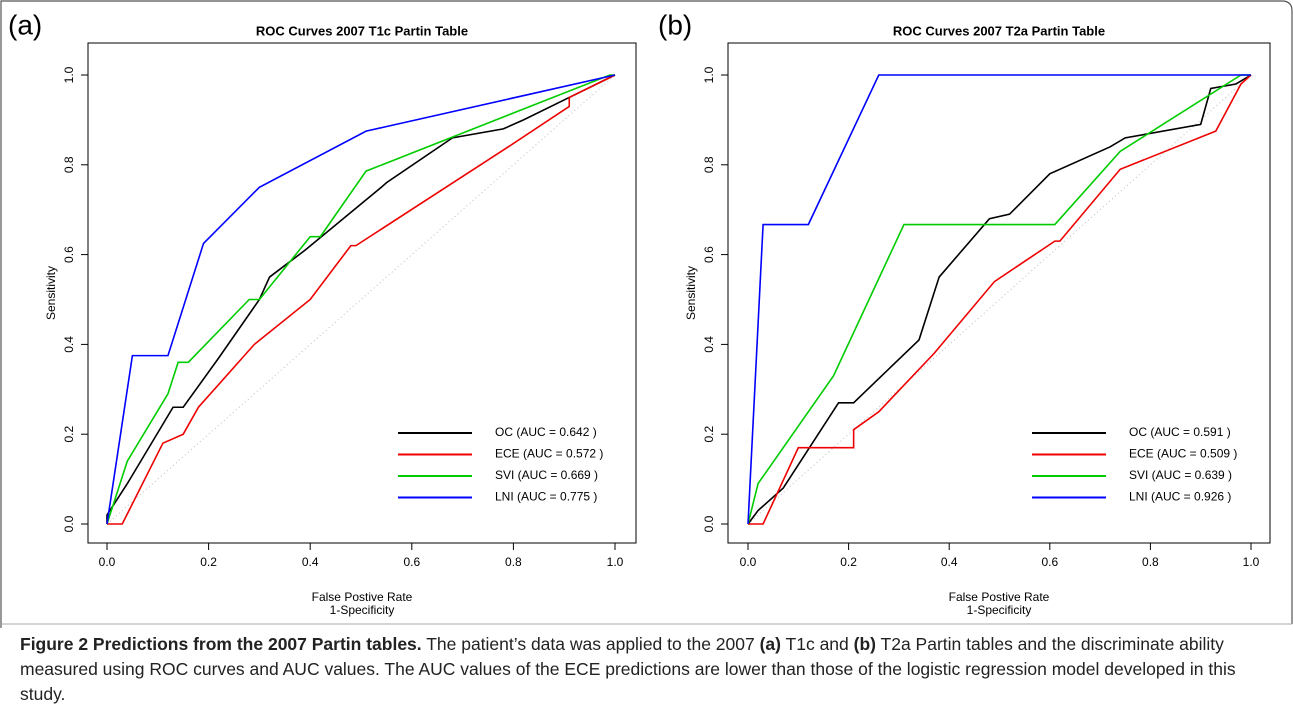 The image size is (1293, 717). What do you see at coordinates (675, 24) in the screenshot?
I see `panel-label: (b)` at bounding box center [675, 24].